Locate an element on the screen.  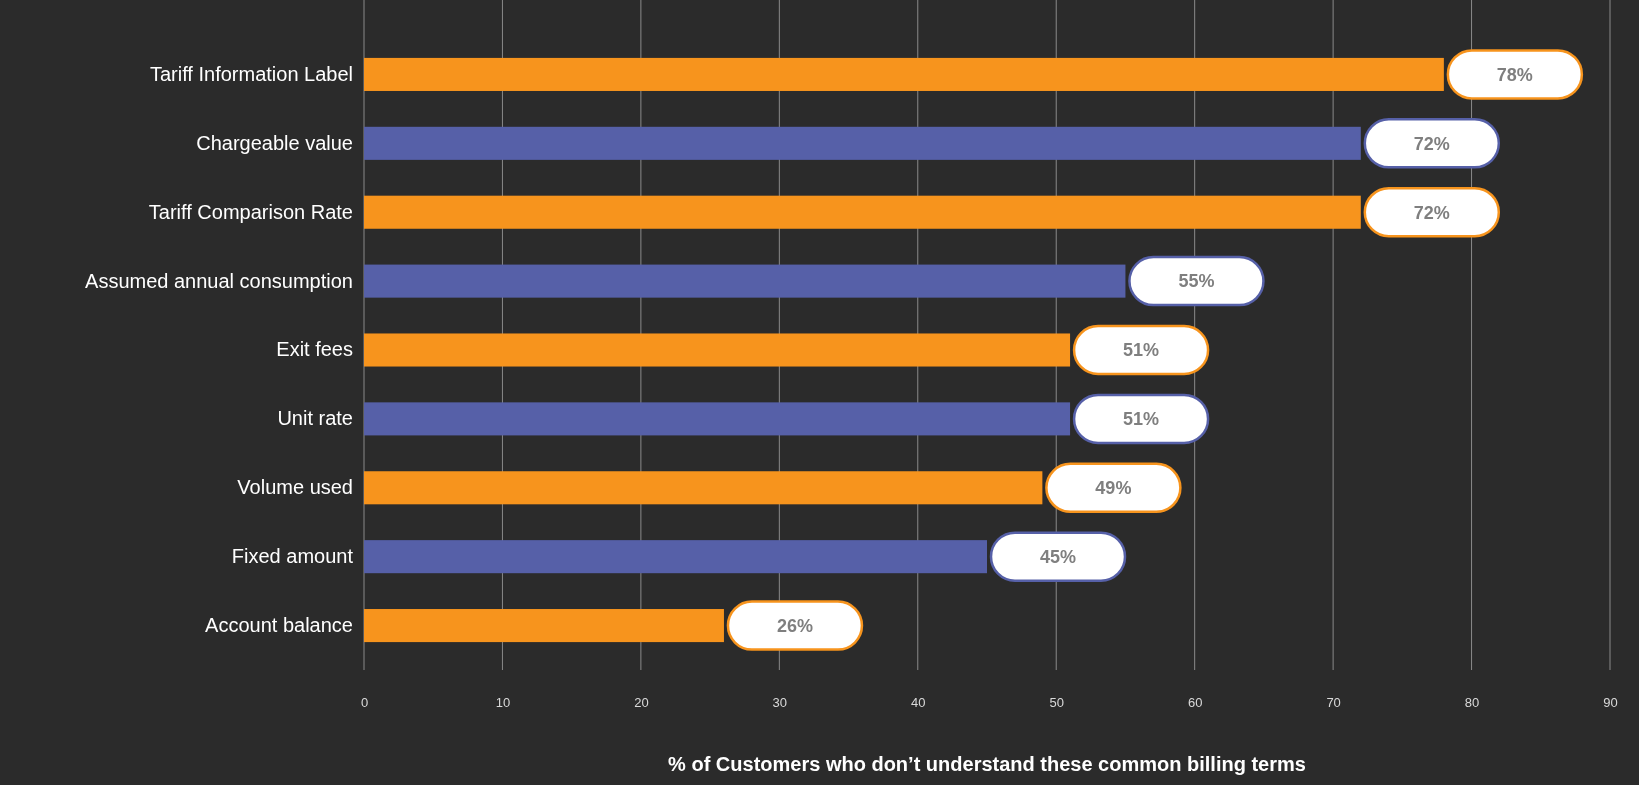
y-tick-label: Tariff Information Label is located at coordinates (251, 73).